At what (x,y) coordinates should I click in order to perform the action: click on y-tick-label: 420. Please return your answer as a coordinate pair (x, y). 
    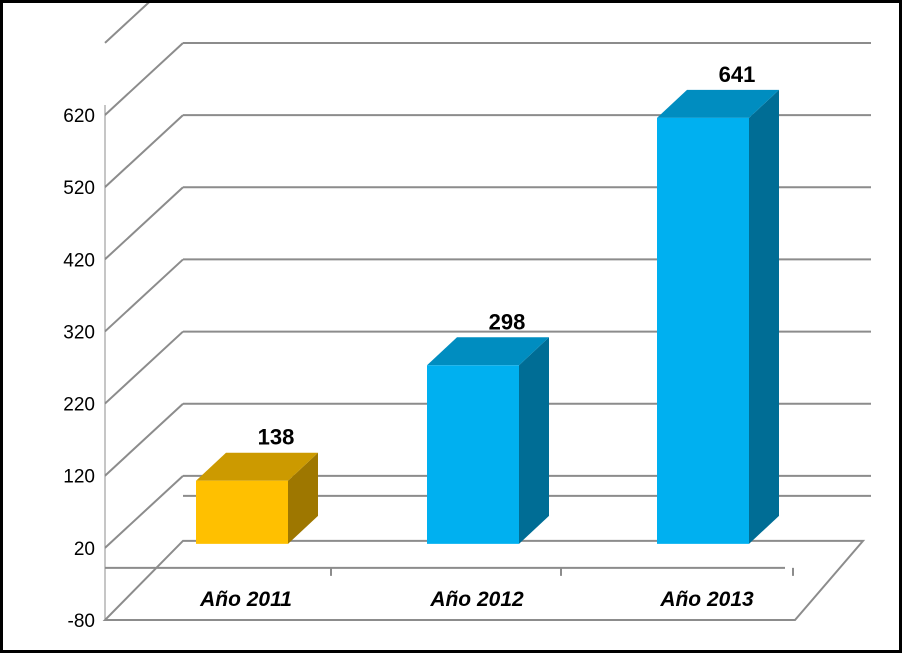
    Looking at the image, I should click on (79, 260).